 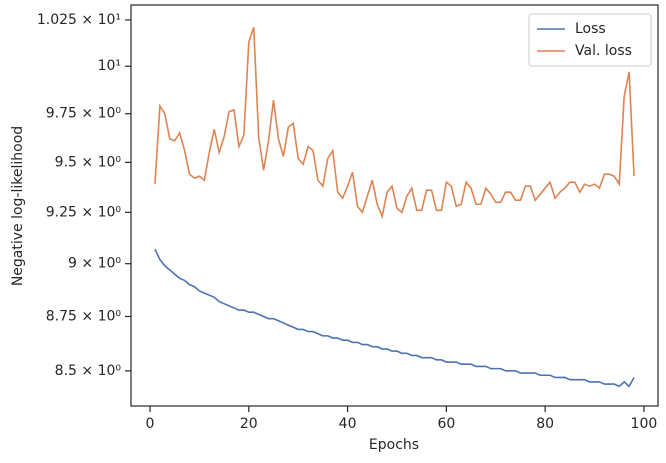 What do you see at coordinates (644, 424) in the screenshot?
I see `x-tick-label: 100` at bounding box center [644, 424].